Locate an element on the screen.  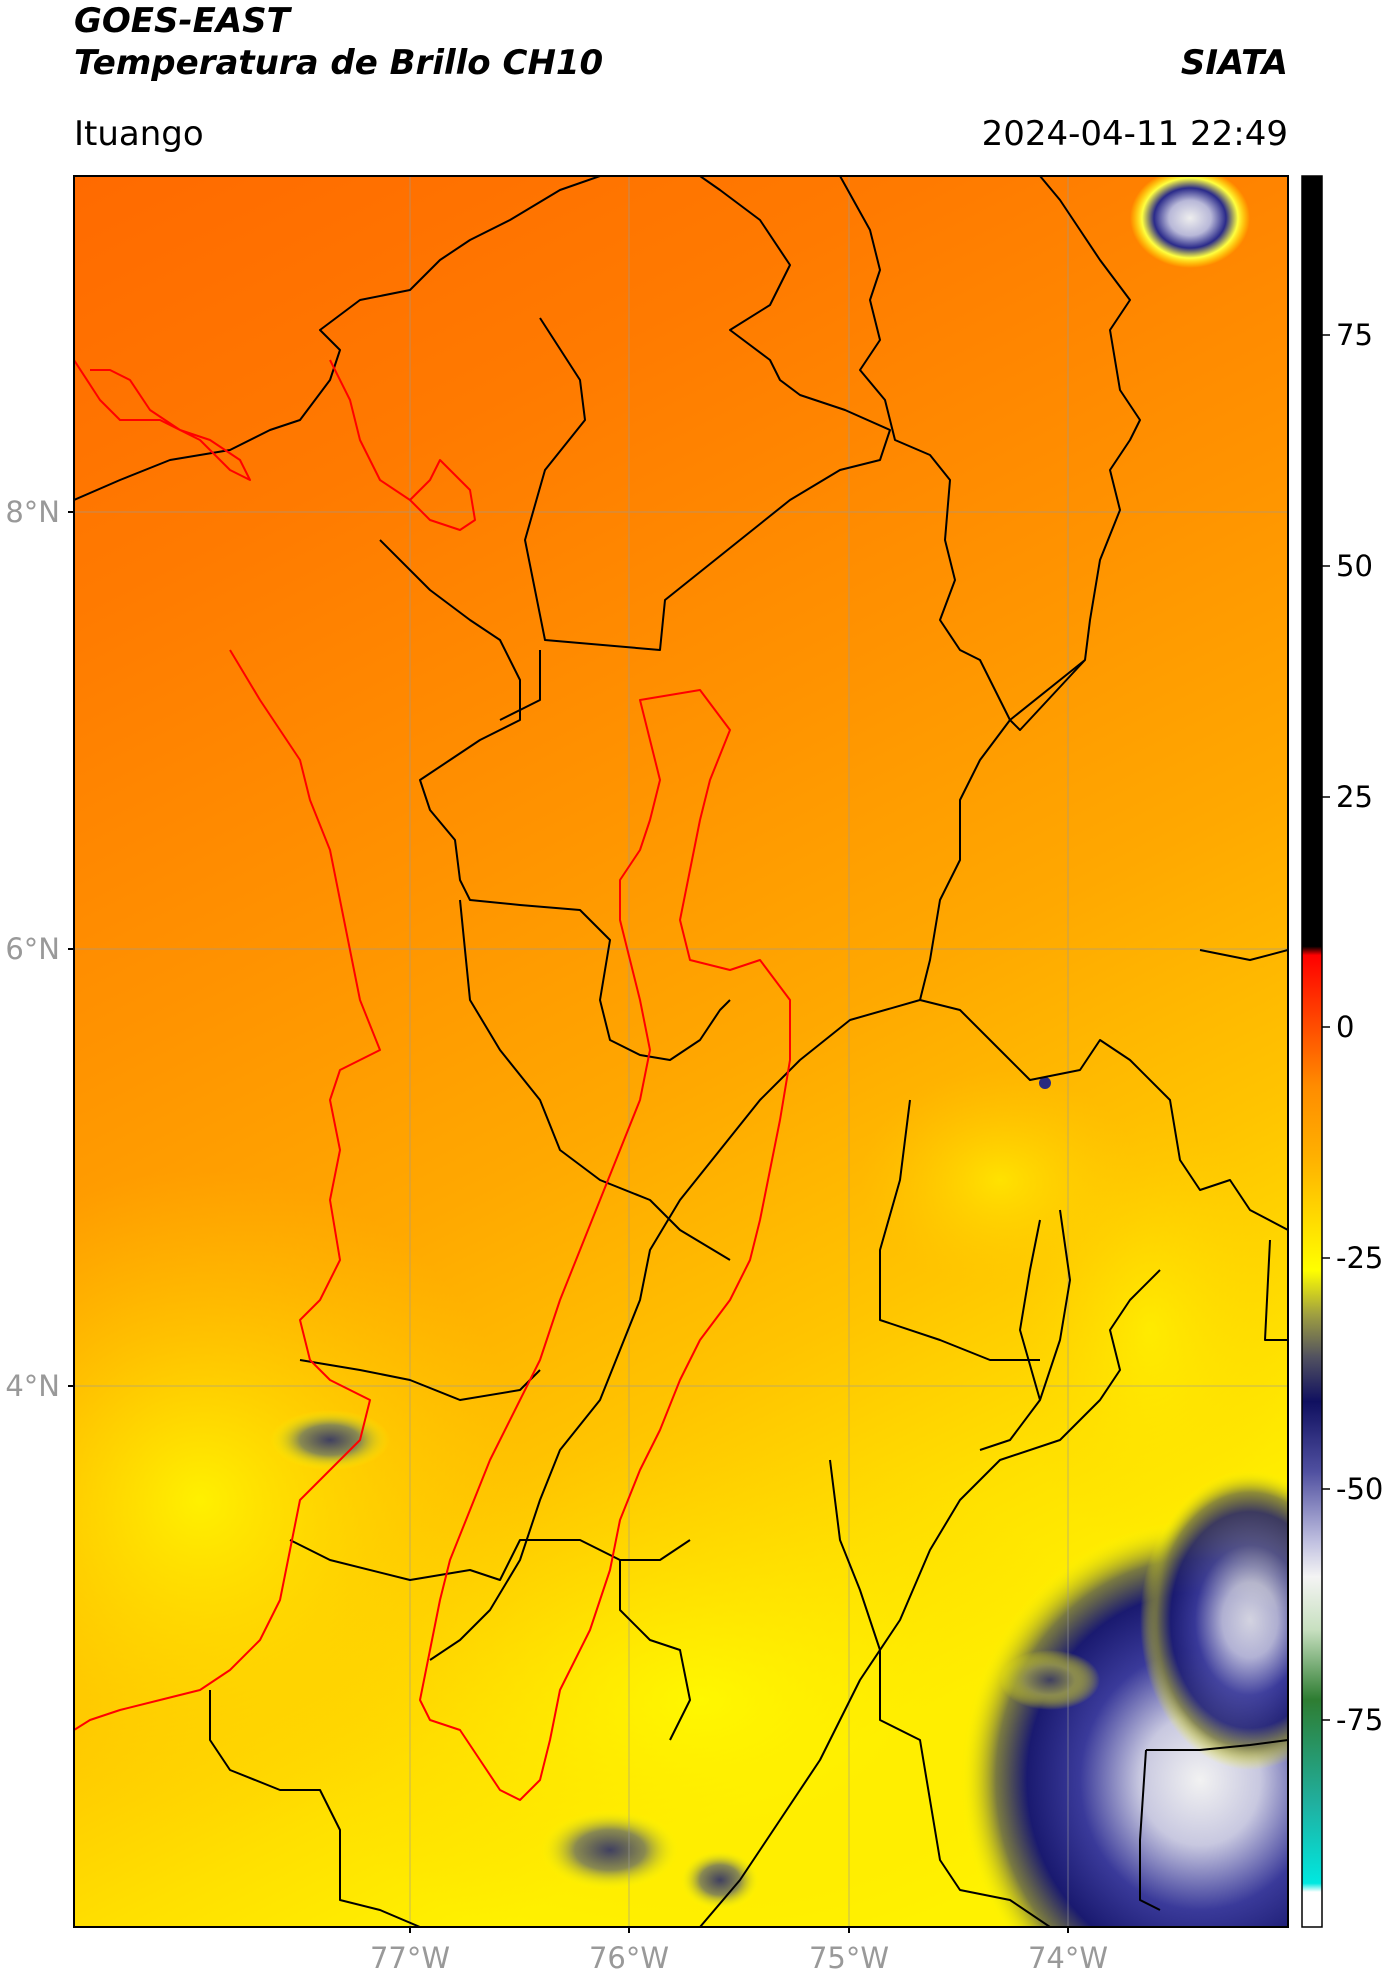
colorbar-ramp is located at coordinates (1312, 1051).